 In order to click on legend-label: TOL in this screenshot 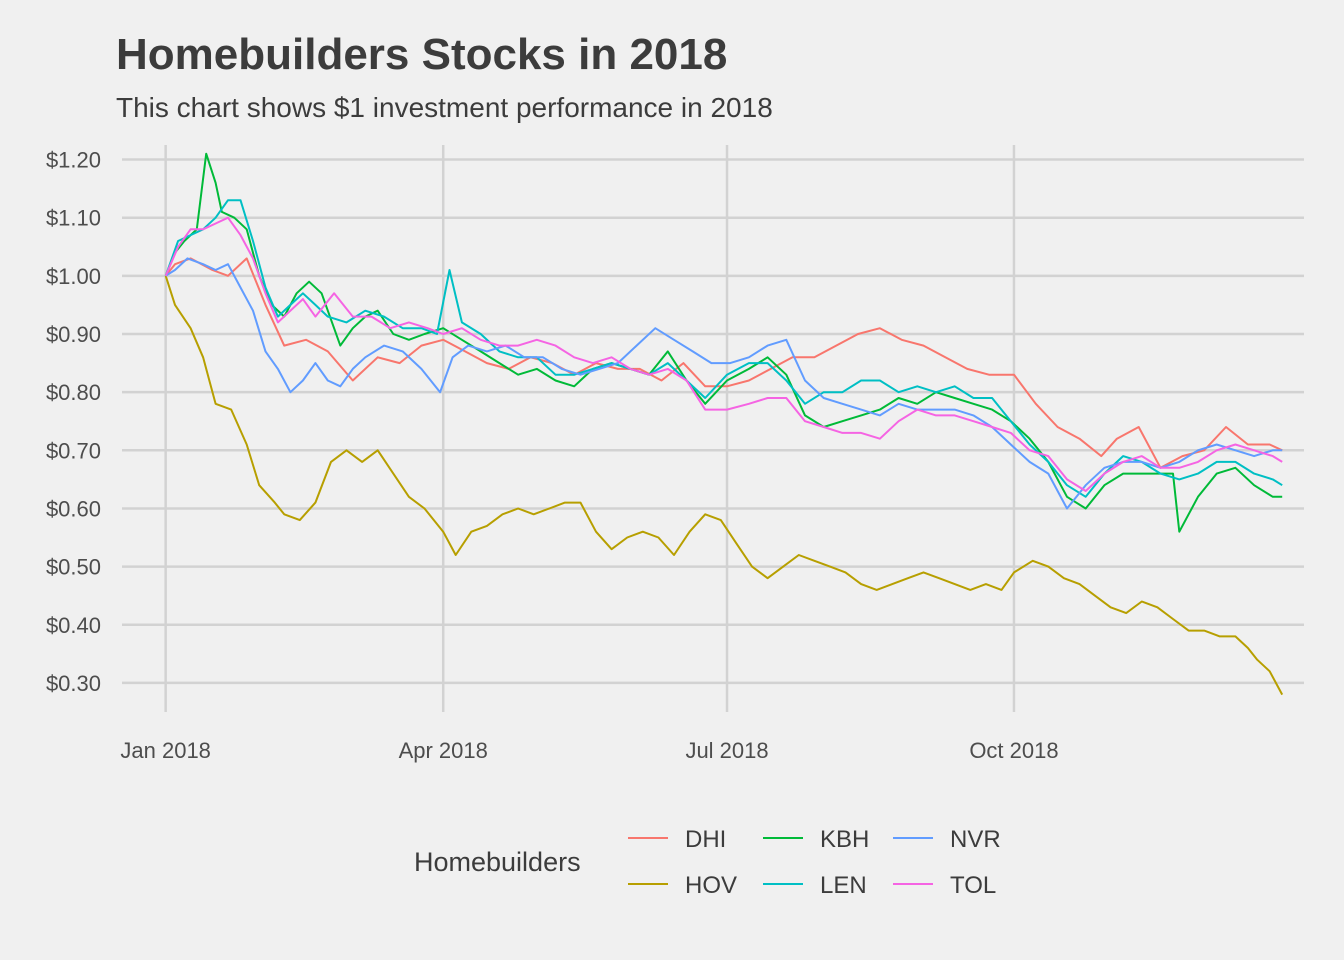, I will do `click(973, 885)`.